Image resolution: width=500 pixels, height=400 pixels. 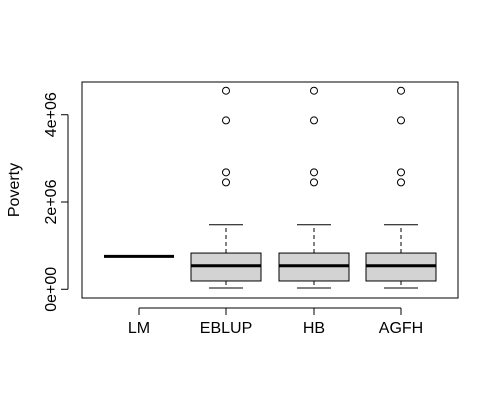 What do you see at coordinates (275, 322) in the screenshot?
I see `x-axis: LM EBLUP HB AGFH` at bounding box center [275, 322].